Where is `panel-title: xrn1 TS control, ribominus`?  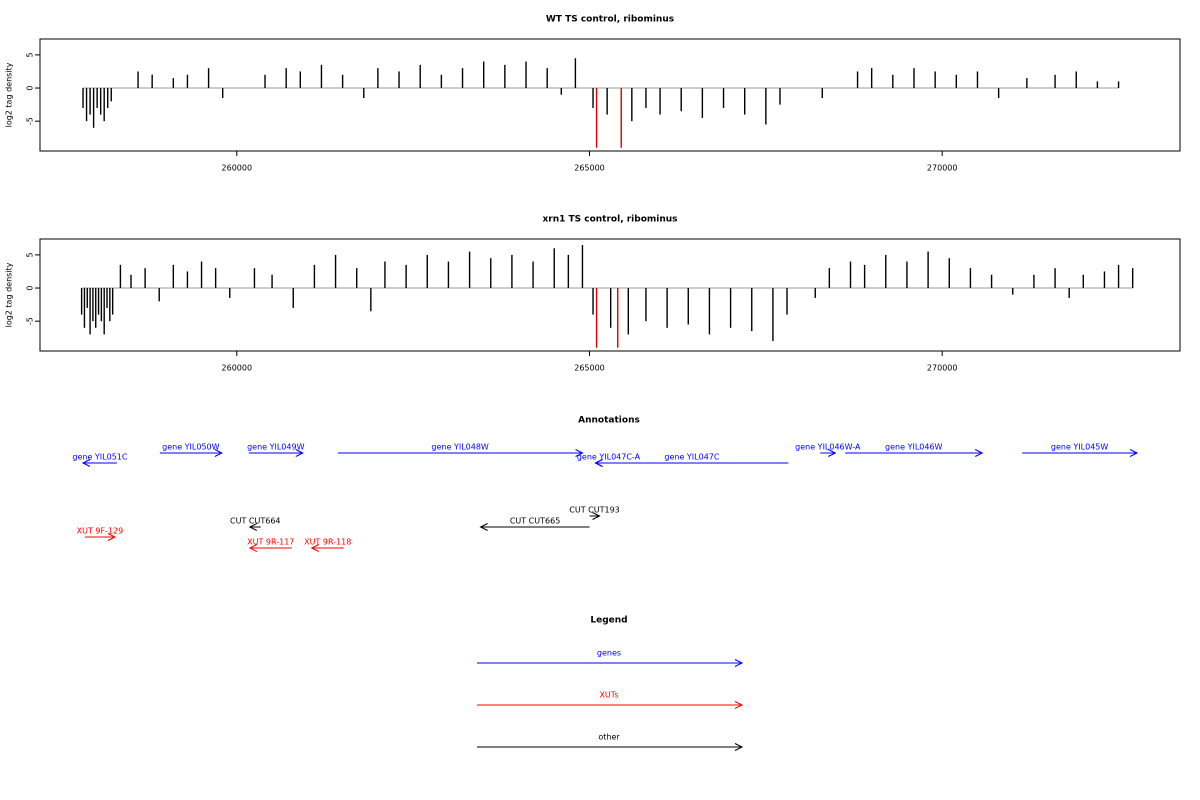 panel-title: xrn1 TS control, ribominus is located at coordinates (609, 220).